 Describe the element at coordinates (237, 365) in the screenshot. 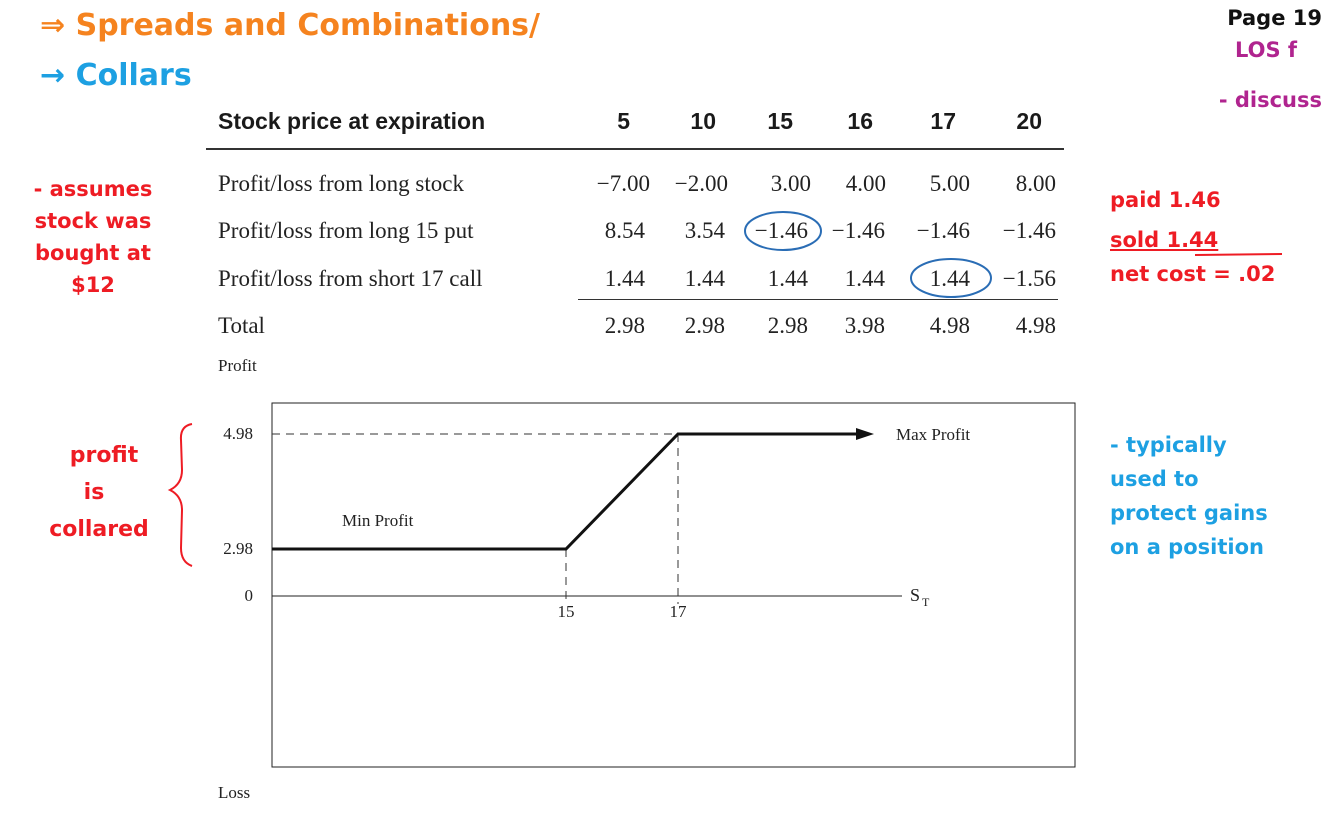

I see `chart-profit-label: Profit` at that location.